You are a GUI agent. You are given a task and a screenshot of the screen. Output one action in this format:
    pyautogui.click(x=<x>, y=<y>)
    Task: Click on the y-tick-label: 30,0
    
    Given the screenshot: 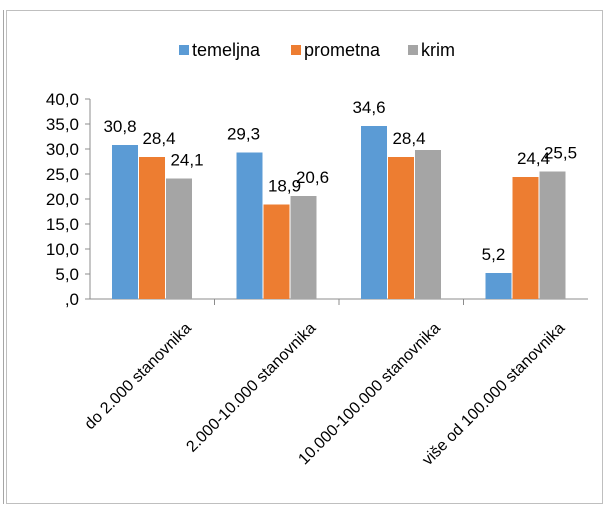 What is the action you would take?
    pyautogui.click(x=62, y=149)
    